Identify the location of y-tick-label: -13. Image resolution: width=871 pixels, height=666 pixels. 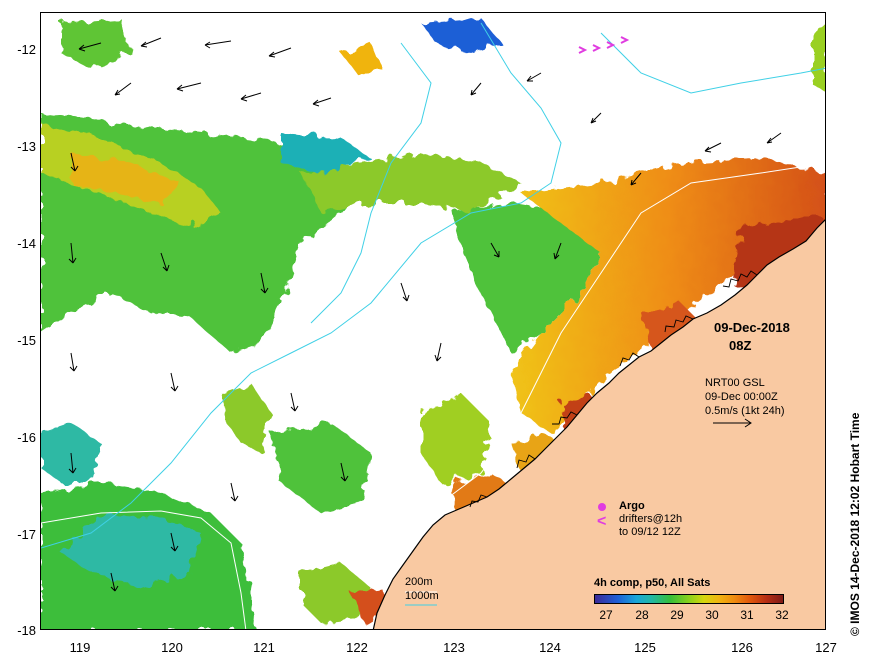
(26, 146).